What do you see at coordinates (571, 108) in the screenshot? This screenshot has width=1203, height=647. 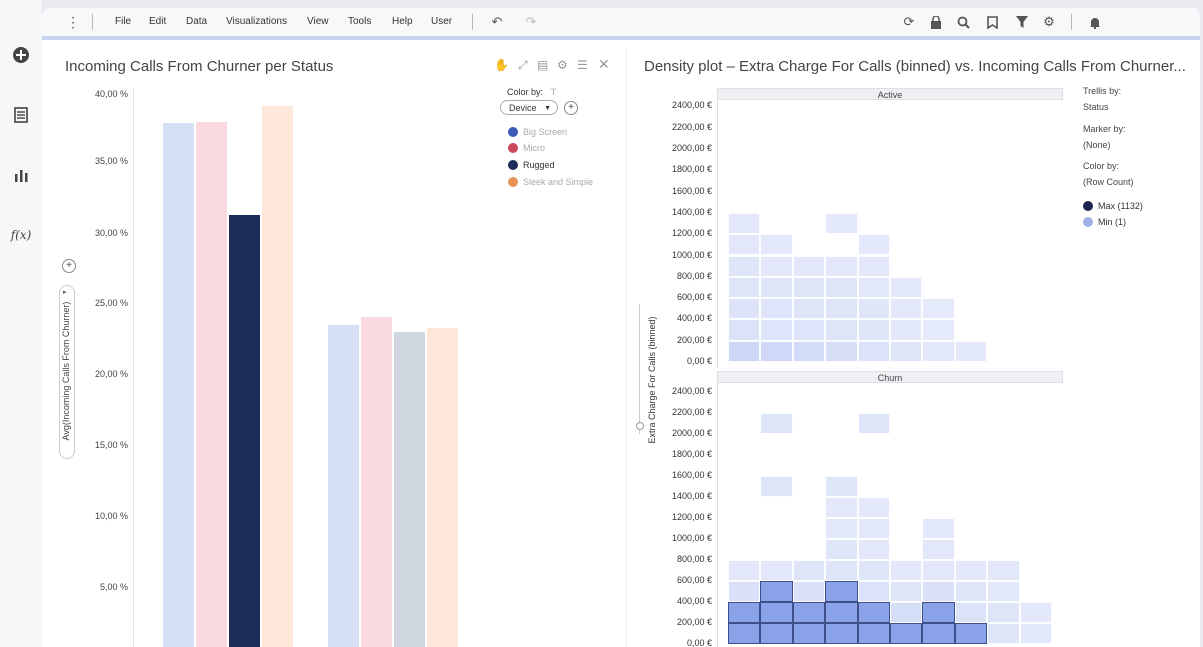 I see `add-color-button: +` at bounding box center [571, 108].